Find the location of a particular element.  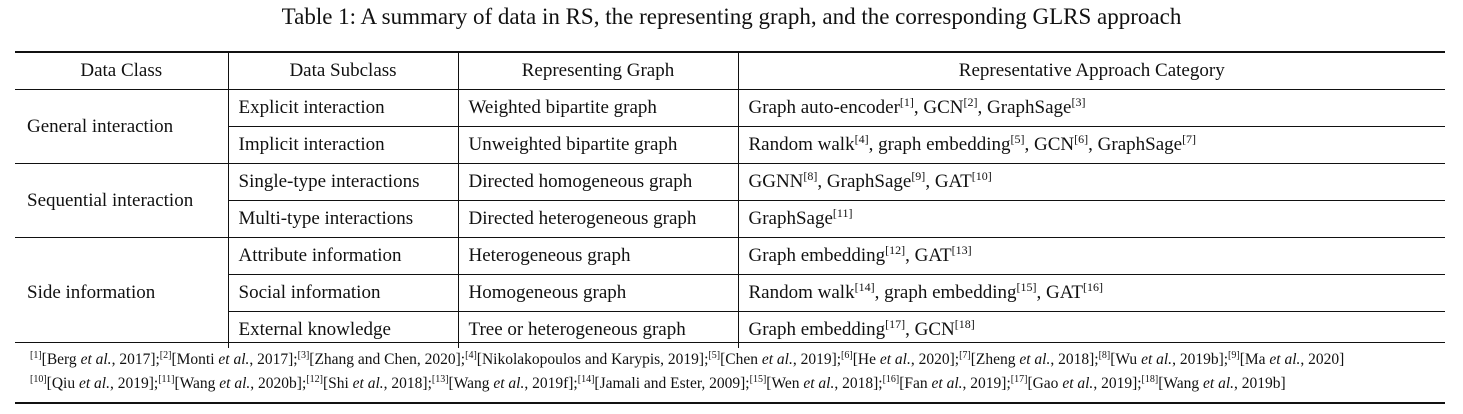

citation-ref: [3] is located at coordinates (1078, 102).